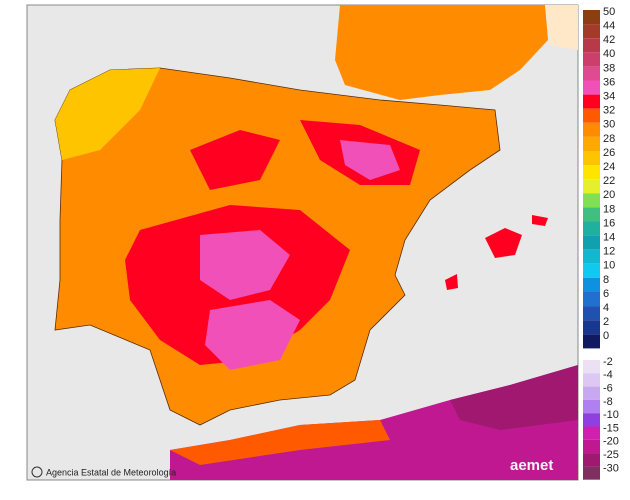 Image resolution: width=630 pixels, height=500 pixels. I want to click on legend-label: -4, so click(608, 375).